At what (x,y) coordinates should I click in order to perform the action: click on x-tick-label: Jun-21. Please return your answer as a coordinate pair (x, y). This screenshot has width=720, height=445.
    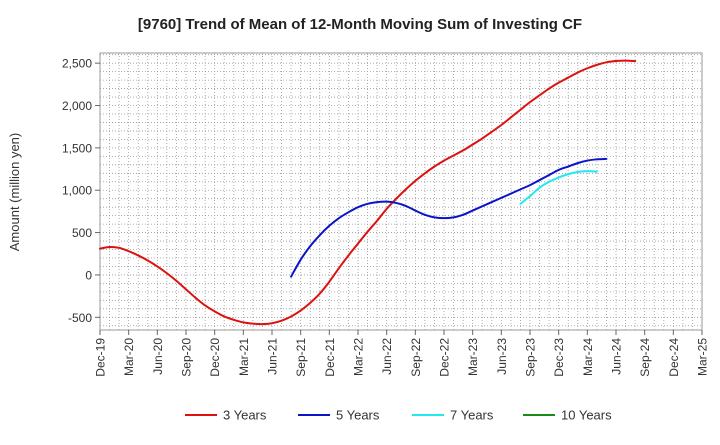
    Looking at the image, I should click on (273, 356).